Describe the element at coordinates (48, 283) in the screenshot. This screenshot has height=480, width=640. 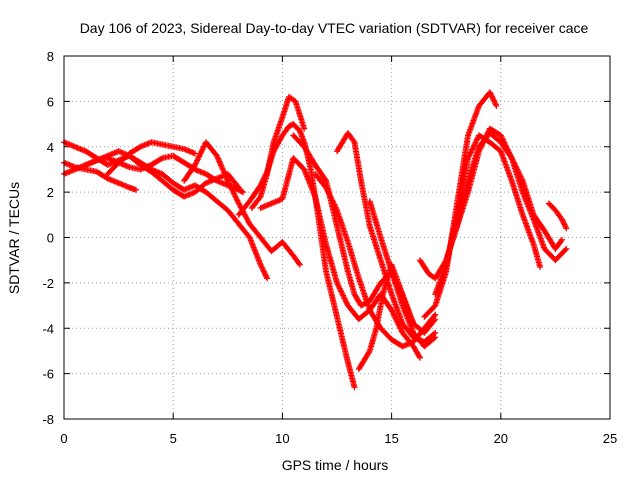
I see `y-tick-label: -2` at that location.